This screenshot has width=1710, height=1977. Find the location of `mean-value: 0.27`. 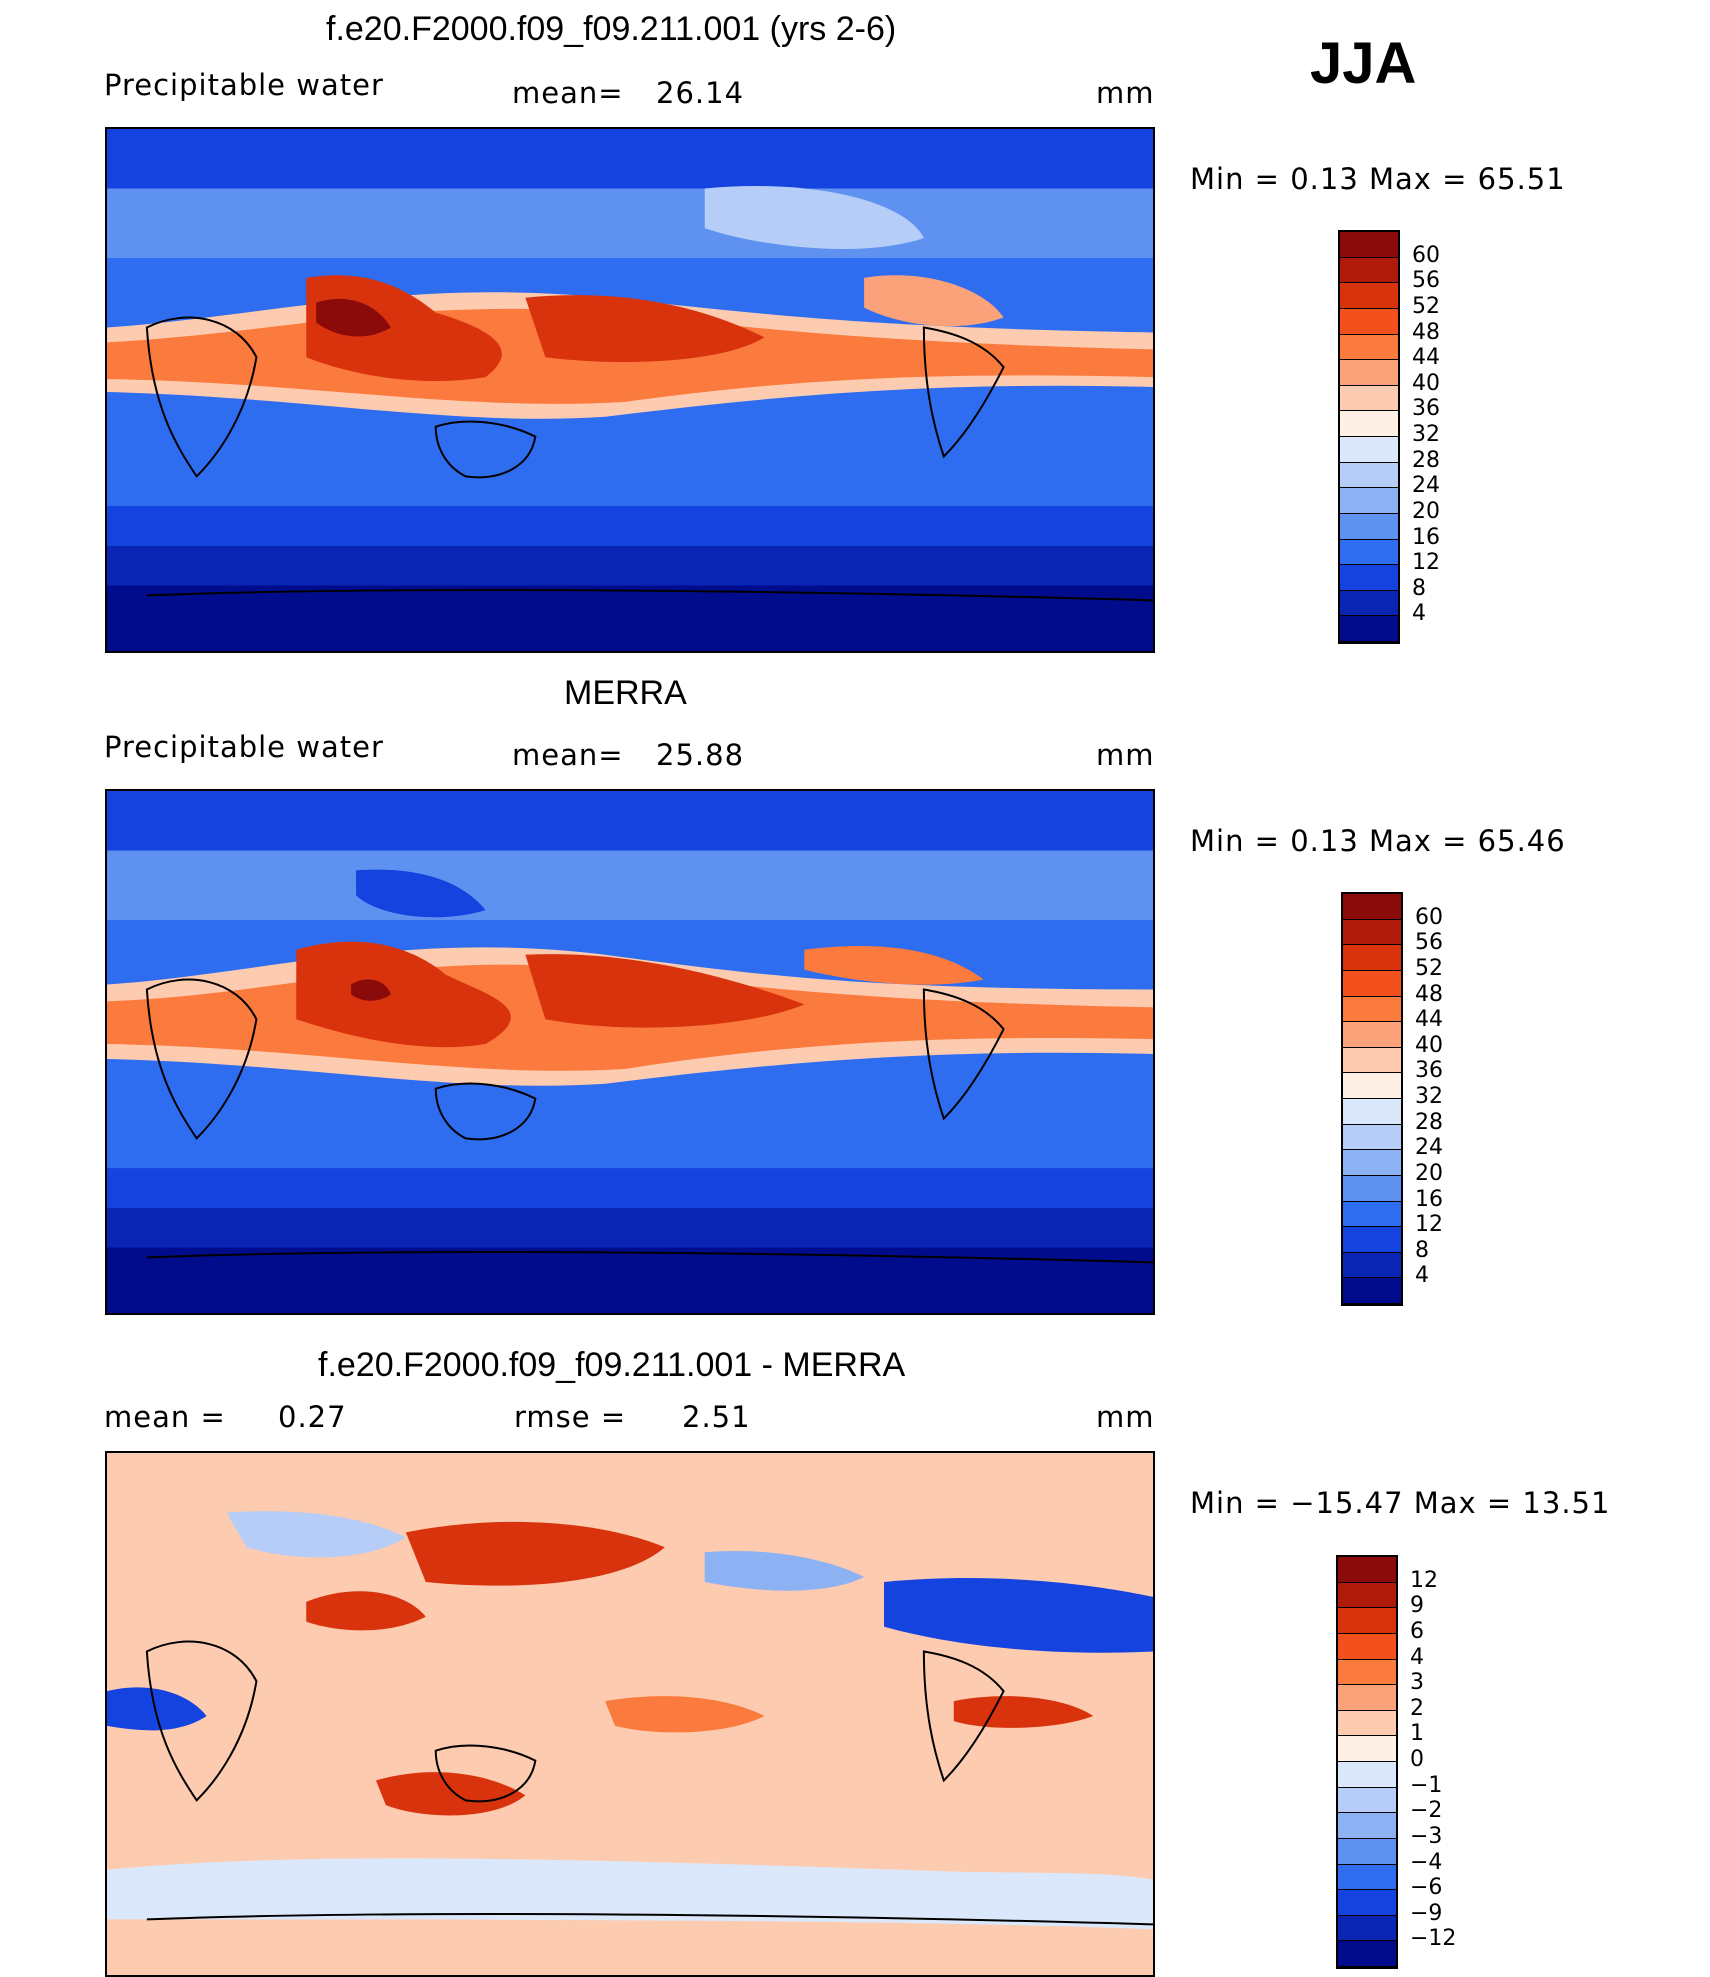

mean-value: 0.27 is located at coordinates (312, 1417).